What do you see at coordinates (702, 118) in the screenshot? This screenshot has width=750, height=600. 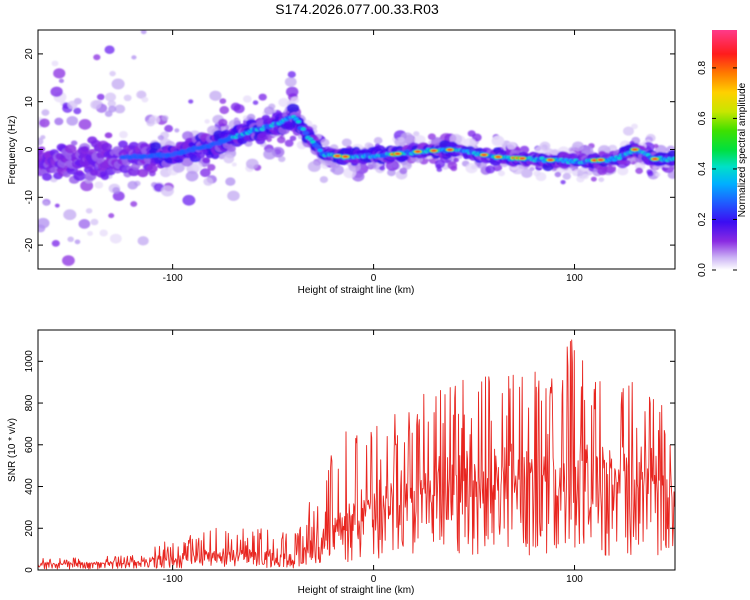 I see `colorbar-tick-label: 0.6` at bounding box center [702, 118].